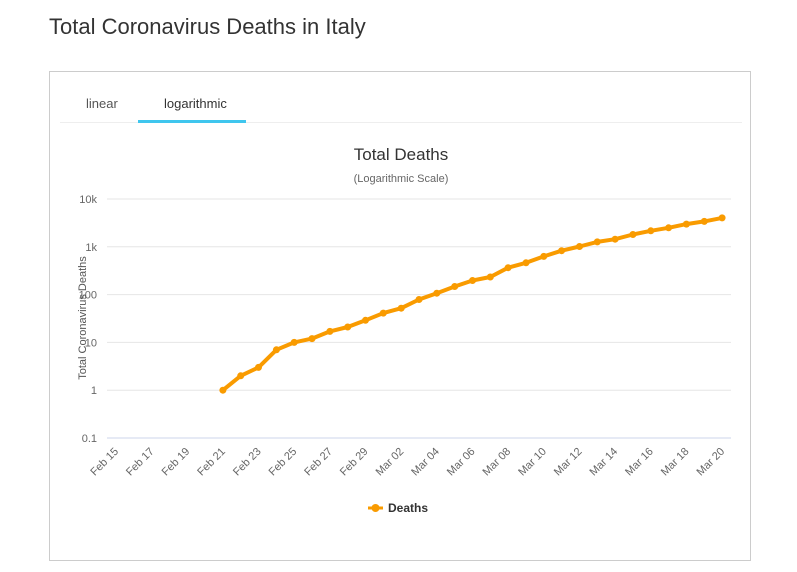 This screenshot has width=797, height=572. What do you see at coordinates (91, 343) in the screenshot?
I see `y-tick-label: 10` at bounding box center [91, 343].